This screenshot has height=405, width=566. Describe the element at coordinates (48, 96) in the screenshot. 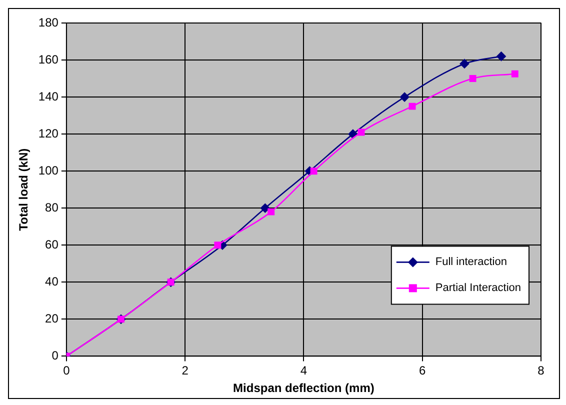

I see `y-tick-label: 140` at that location.